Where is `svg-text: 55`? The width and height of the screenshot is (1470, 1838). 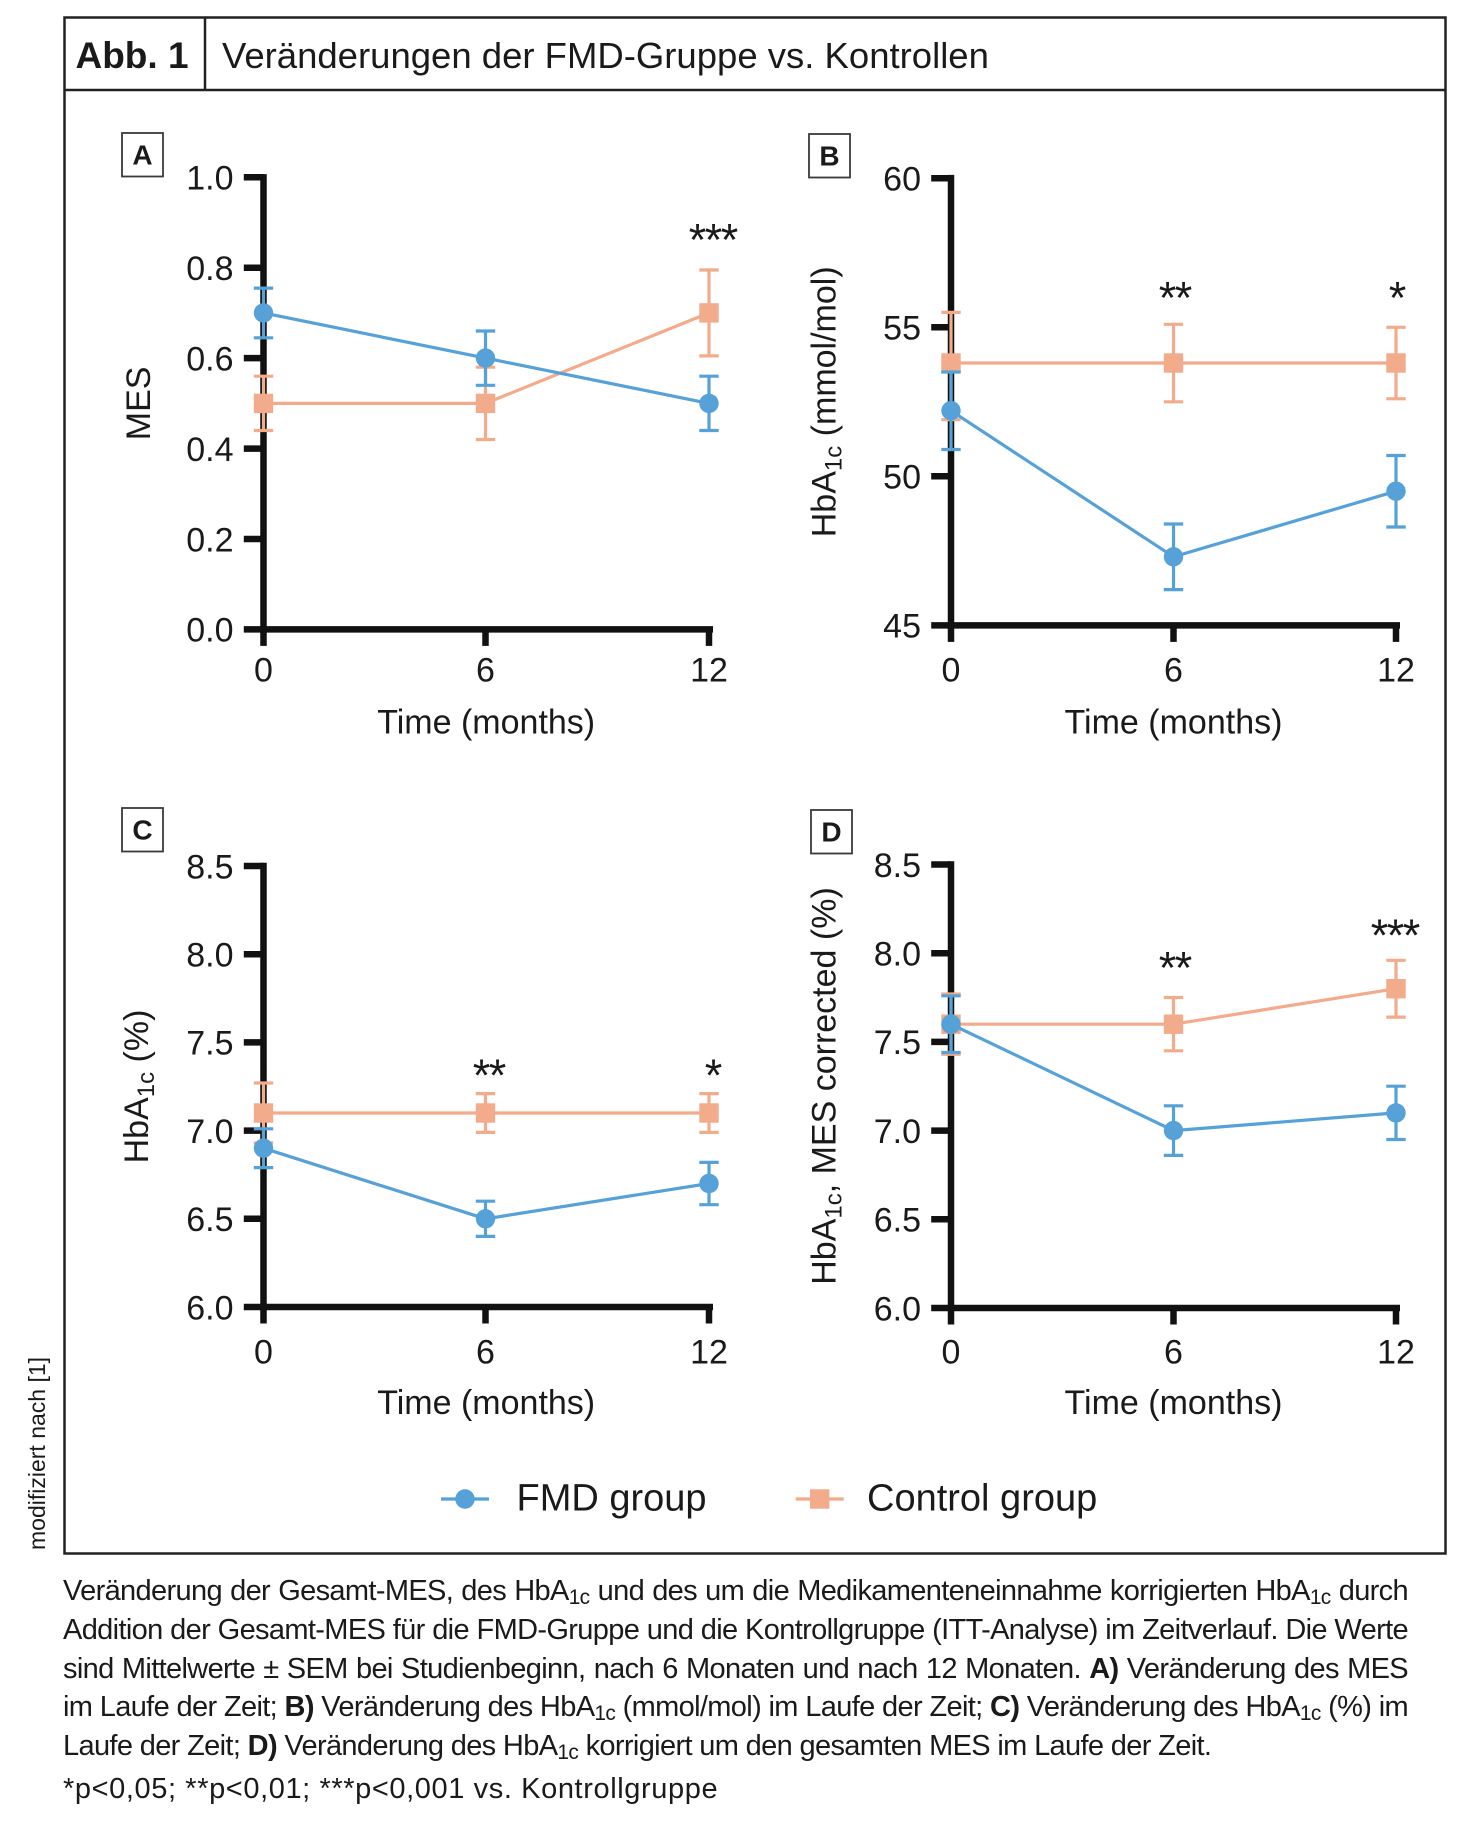 svg-text: 55 is located at coordinates (902, 329).